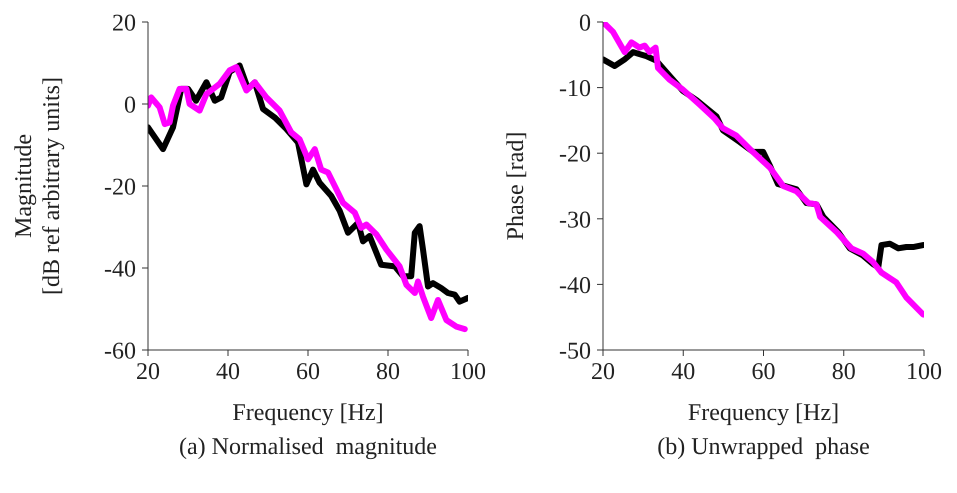  Describe the element at coordinates (575, 351) in the screenshot. I see `y-tick-label: -50` at that location.